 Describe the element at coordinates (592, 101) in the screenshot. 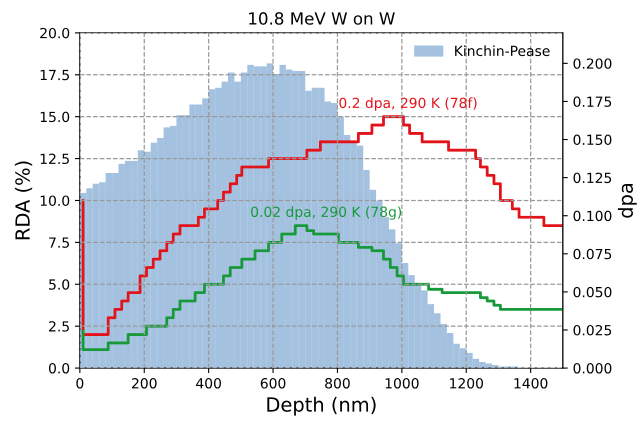

I see `y2-tick-label: 0.175` at that location.